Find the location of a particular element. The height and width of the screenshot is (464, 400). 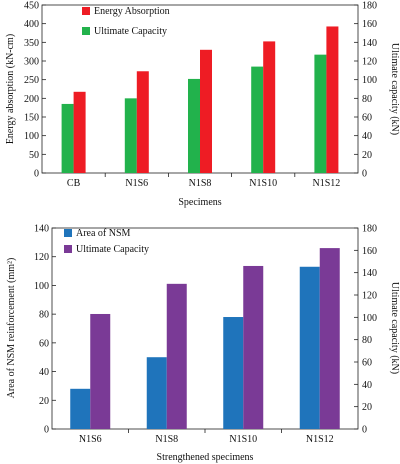

y-left-tick-label: 200 is located at coordinates (31, 99).